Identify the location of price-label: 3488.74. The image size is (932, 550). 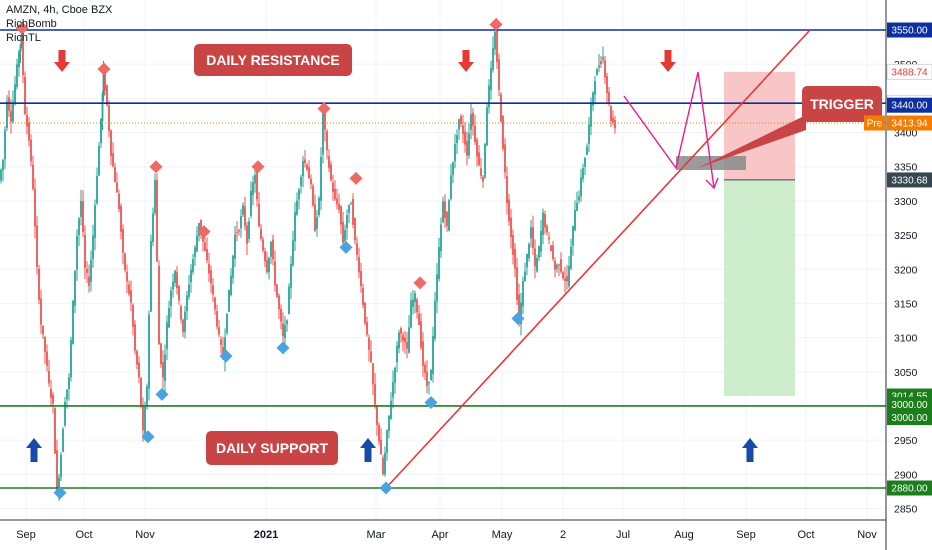
(909, 71).